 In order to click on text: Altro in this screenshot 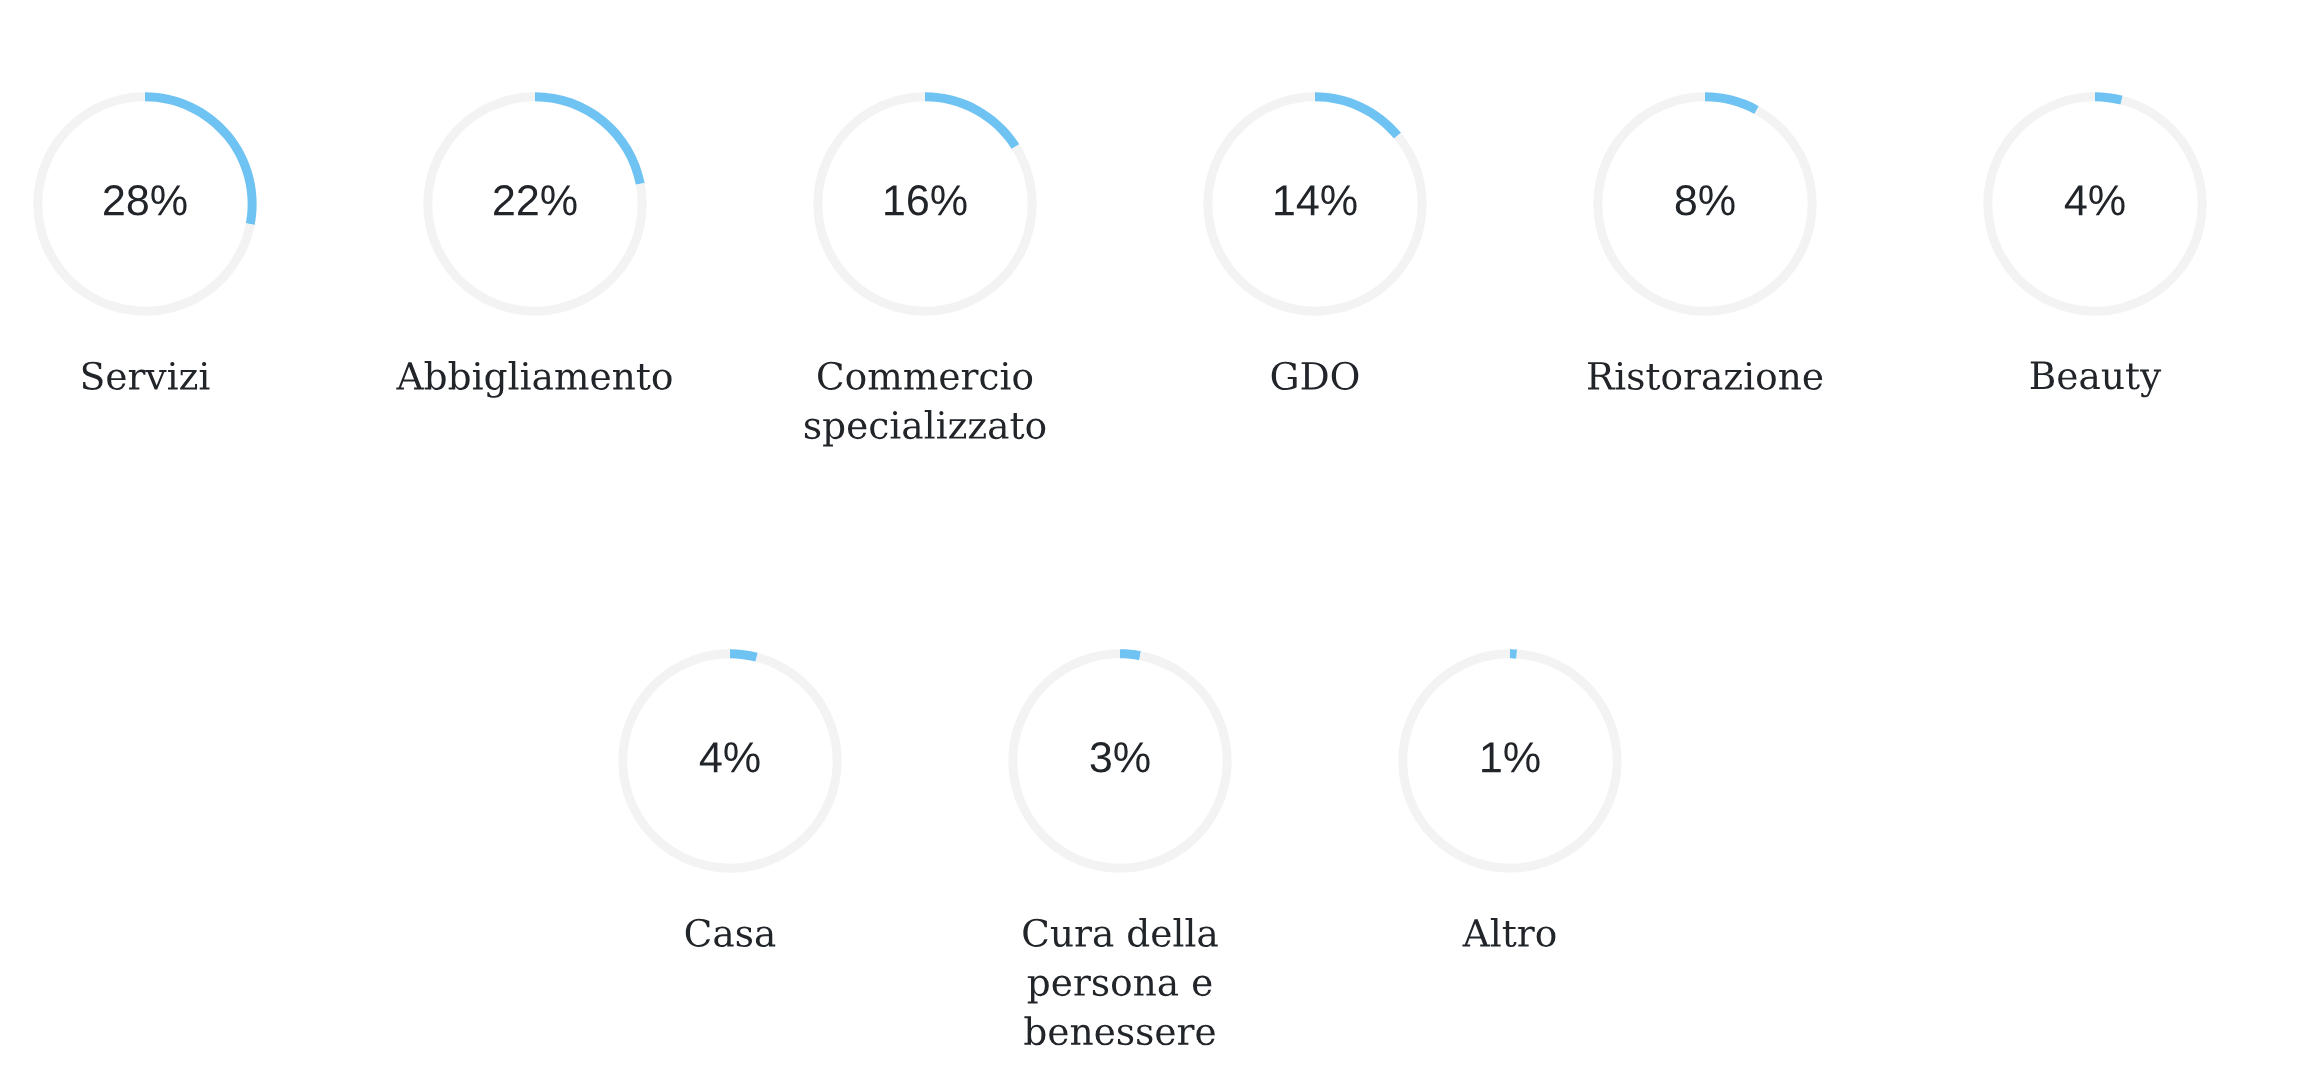, I will do `click(1509, 933)`.